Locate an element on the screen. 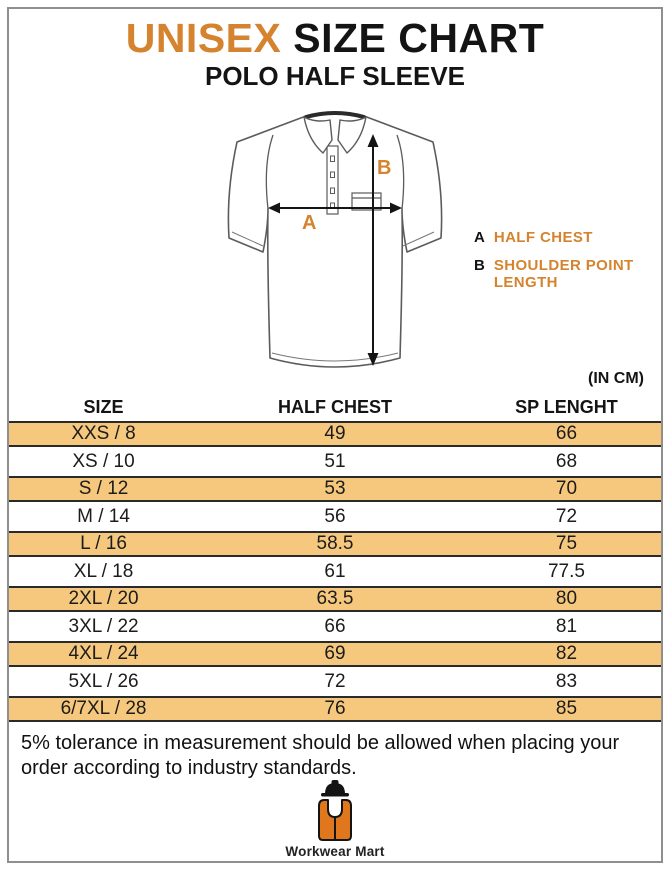 The height and width of the screenshot is (870, 670). legend-label-a: HALF CHEST is located at coordinates (543, 237).